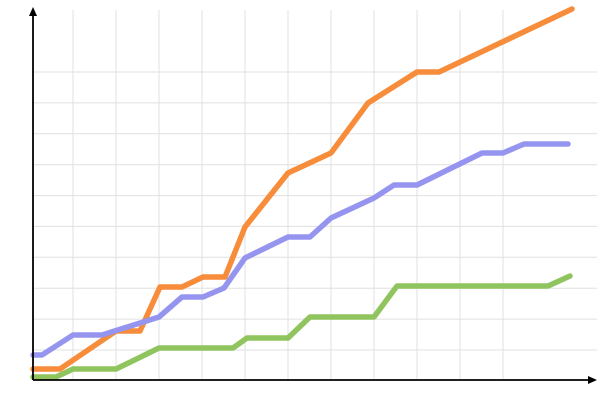 The height and width of the screenshot is (400, 600). Describe the element at coordinates (592, 380) in the screenshot. I see `x-axis-arrow-icon` at that location.